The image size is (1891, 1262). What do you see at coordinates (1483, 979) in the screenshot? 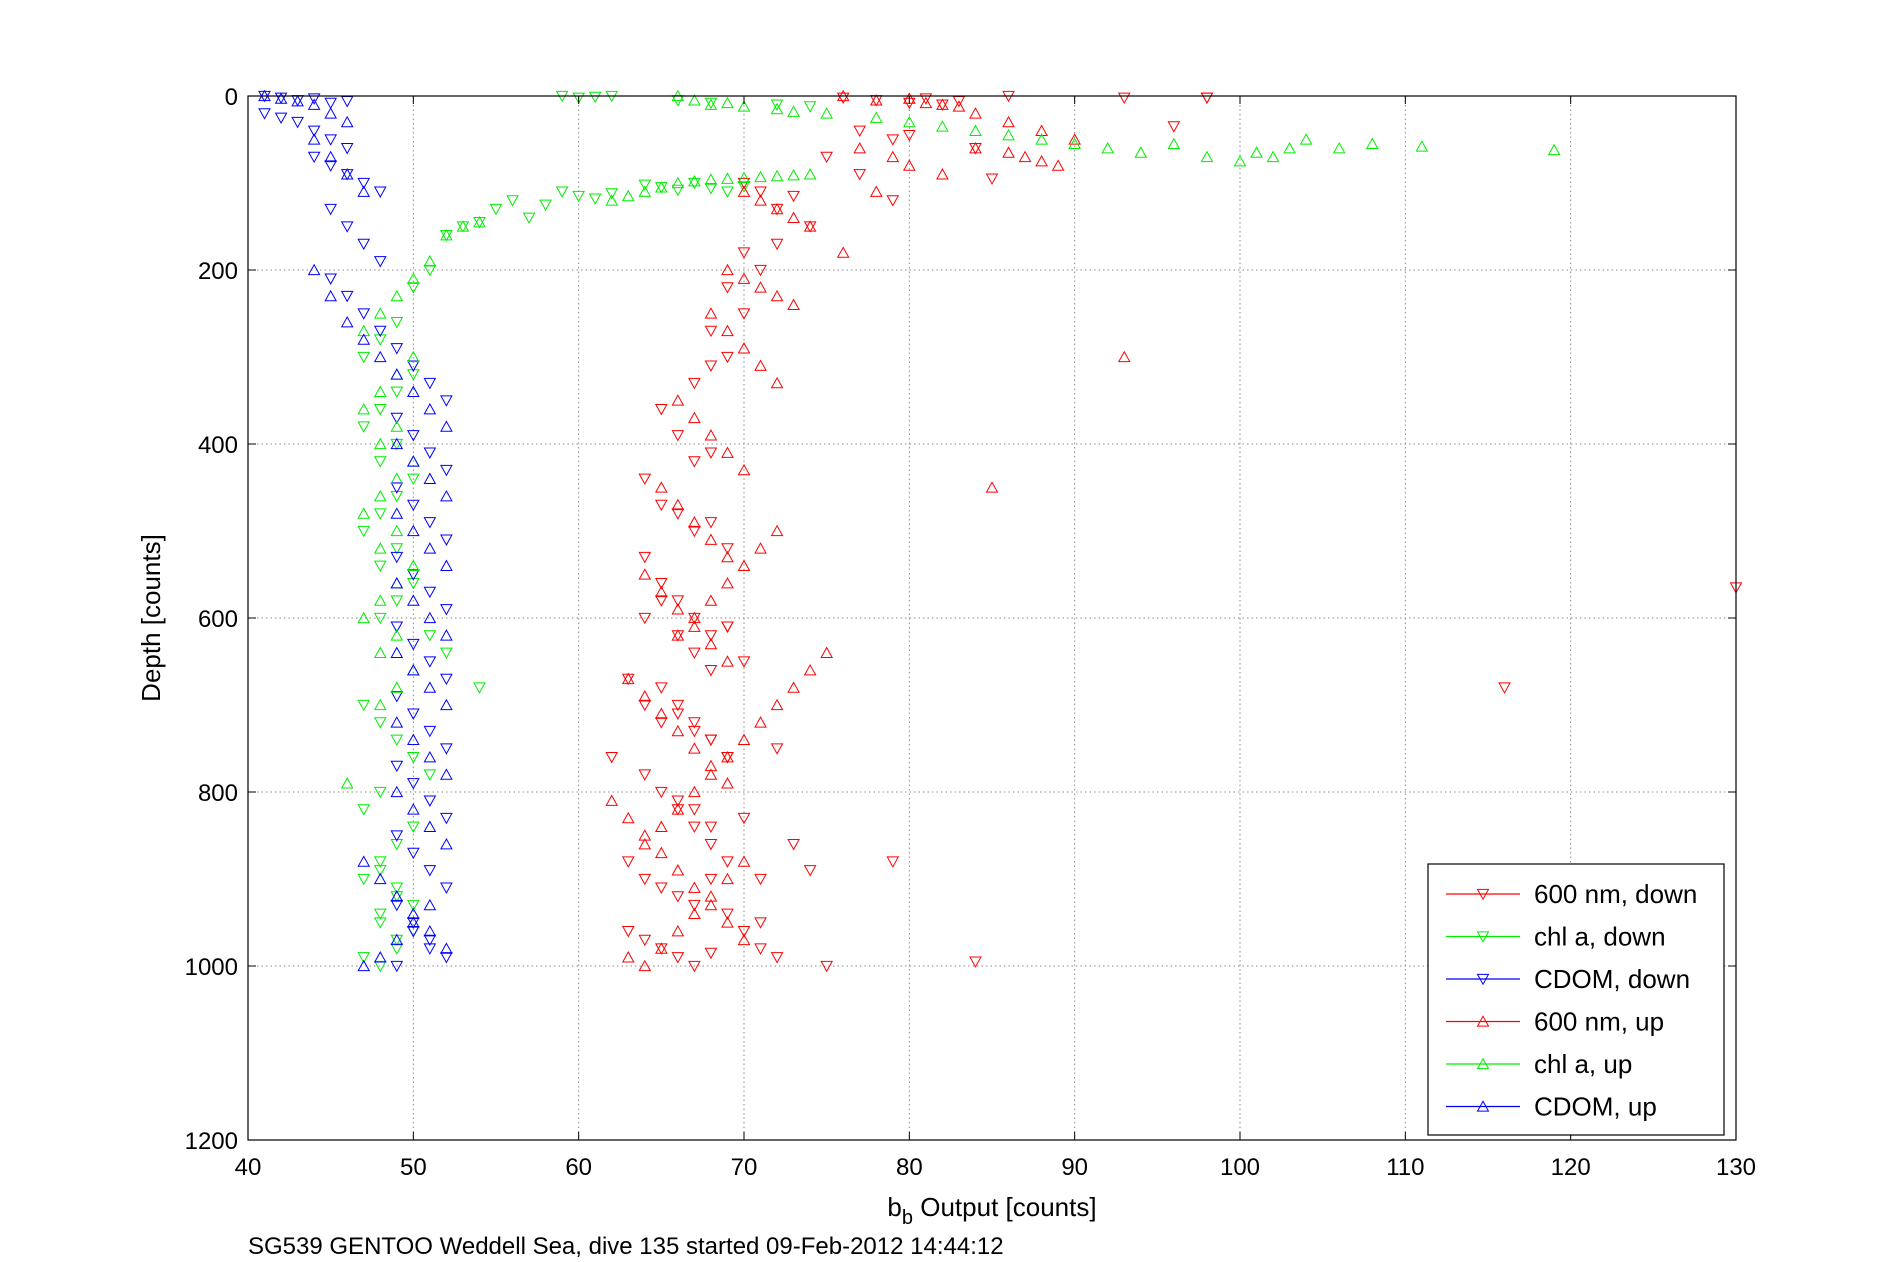
I see `legend-marker` at bounding box center [1483, 979].